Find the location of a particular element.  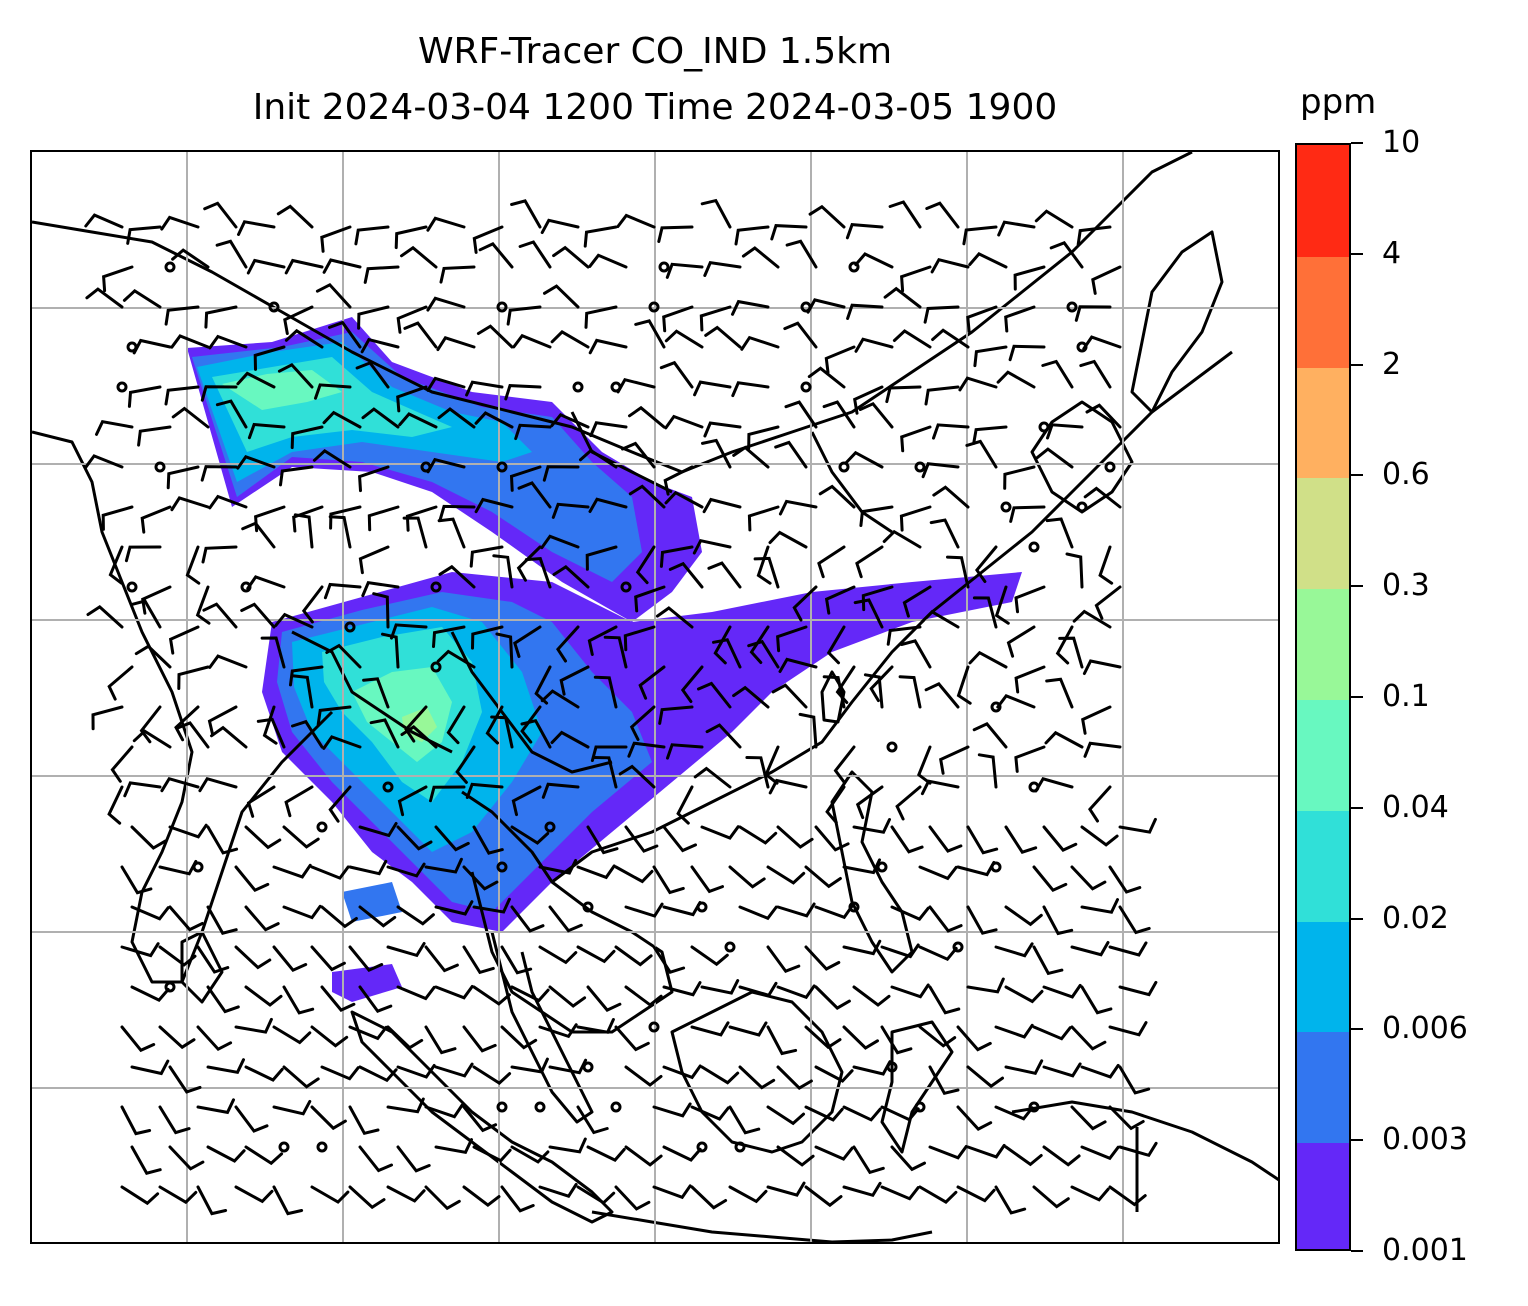

colorbar-tick-label: 10 is located at coordinates (1401, 142).